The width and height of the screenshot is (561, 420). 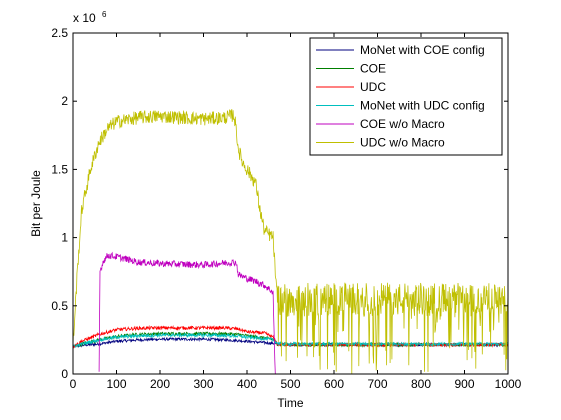 I want to click on x-tick-label: 0, so click(x=73, y=384).